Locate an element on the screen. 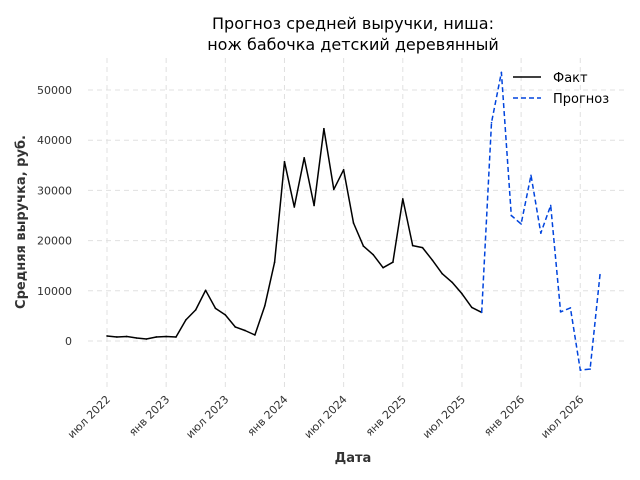 The height and width of the screenshot is (480, 640). x-tick-label: янв 2026 is located at coordinates (504, 416).